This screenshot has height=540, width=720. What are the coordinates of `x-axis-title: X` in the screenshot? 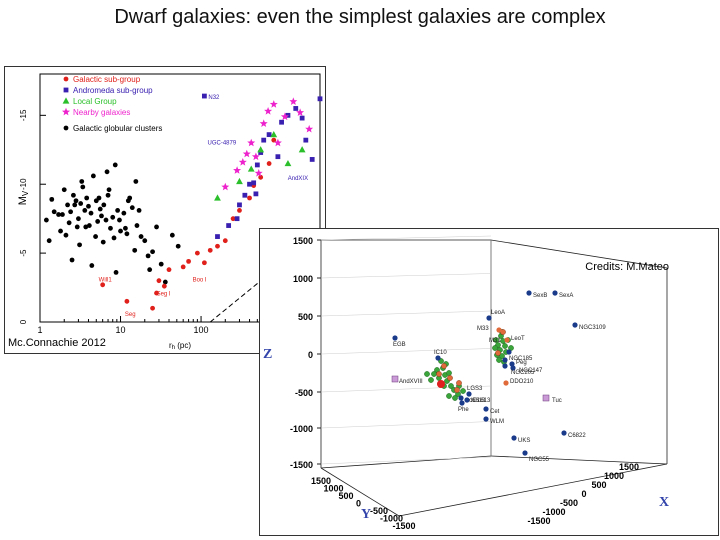 It's located at (664, 502).